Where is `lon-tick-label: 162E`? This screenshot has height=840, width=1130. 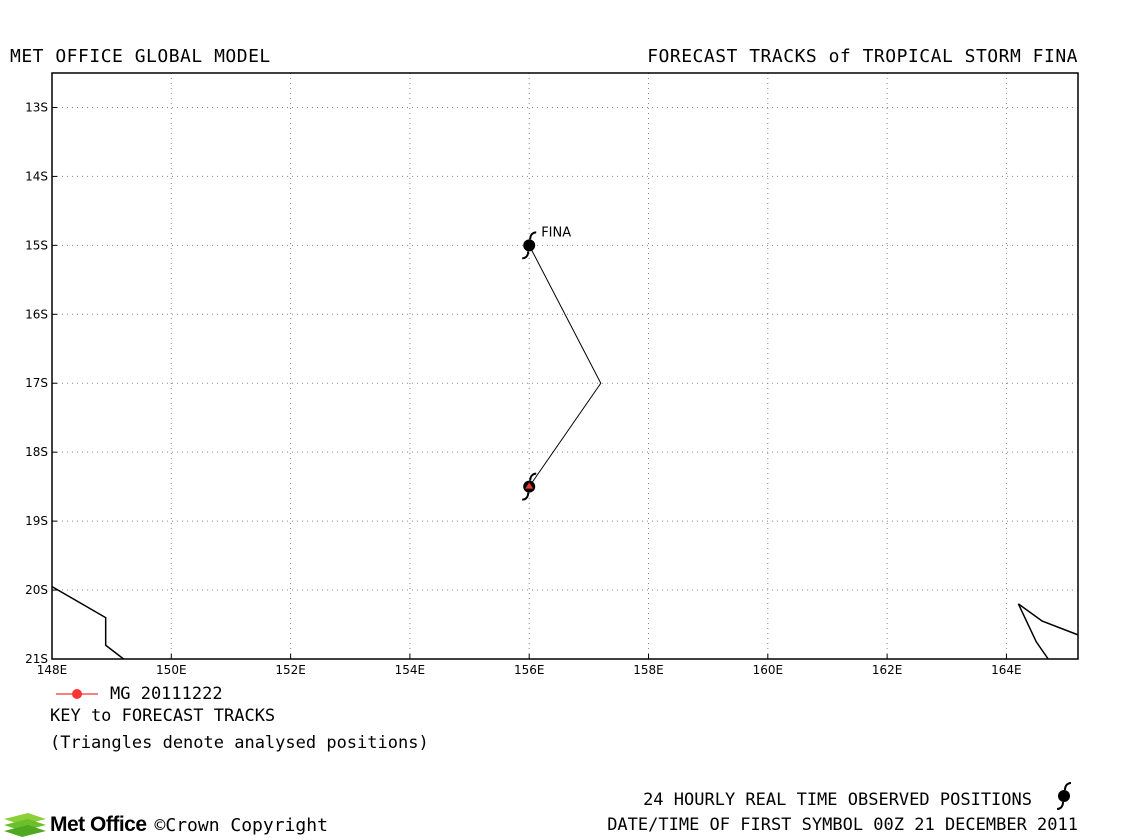 lon-tick-label: 162E is located at coordinates (887, 670).